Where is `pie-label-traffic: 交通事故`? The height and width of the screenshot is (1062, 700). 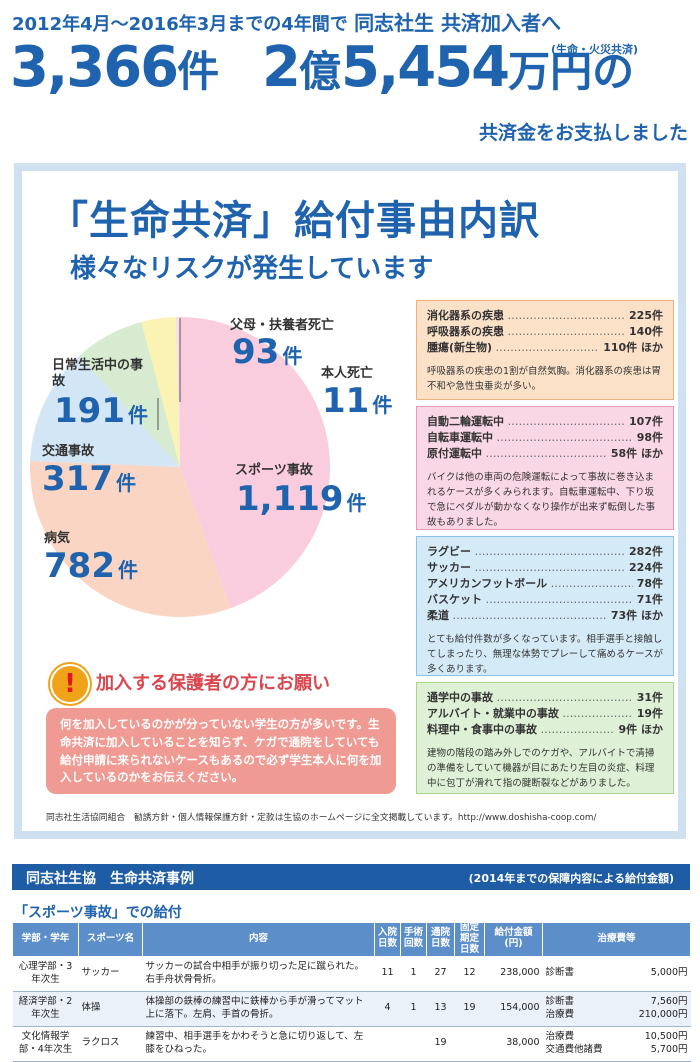 pie-label-traffic: 交通事故 is located at coordinates (68, 451).